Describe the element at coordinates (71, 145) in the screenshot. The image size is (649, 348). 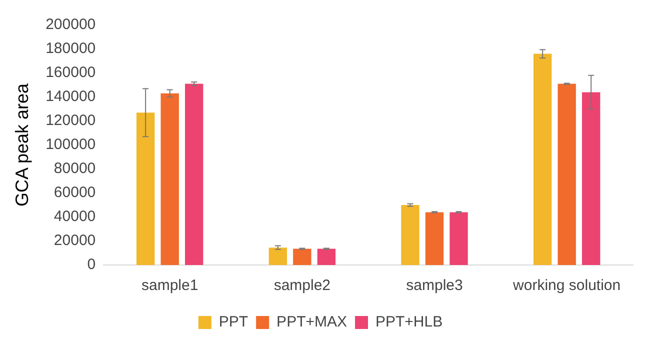
I see `y-tick-label: 100000` at that location.